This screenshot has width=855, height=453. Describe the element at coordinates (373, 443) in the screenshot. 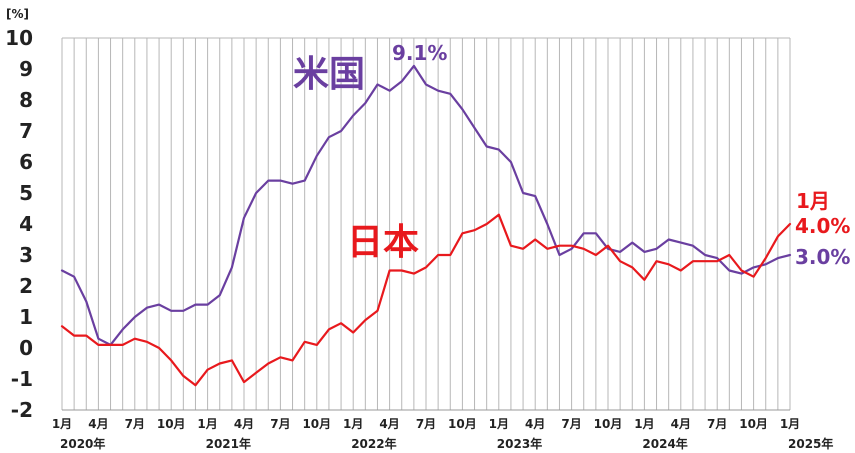

I see `year-label: 2022年` at that location.